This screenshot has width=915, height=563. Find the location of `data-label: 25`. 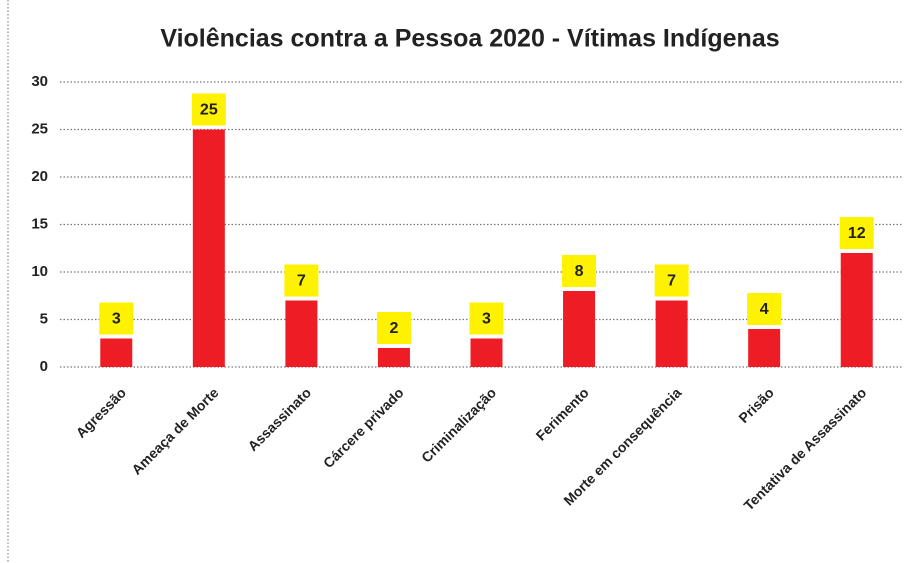

data-label: 25 is located at coordinates (209, 110).